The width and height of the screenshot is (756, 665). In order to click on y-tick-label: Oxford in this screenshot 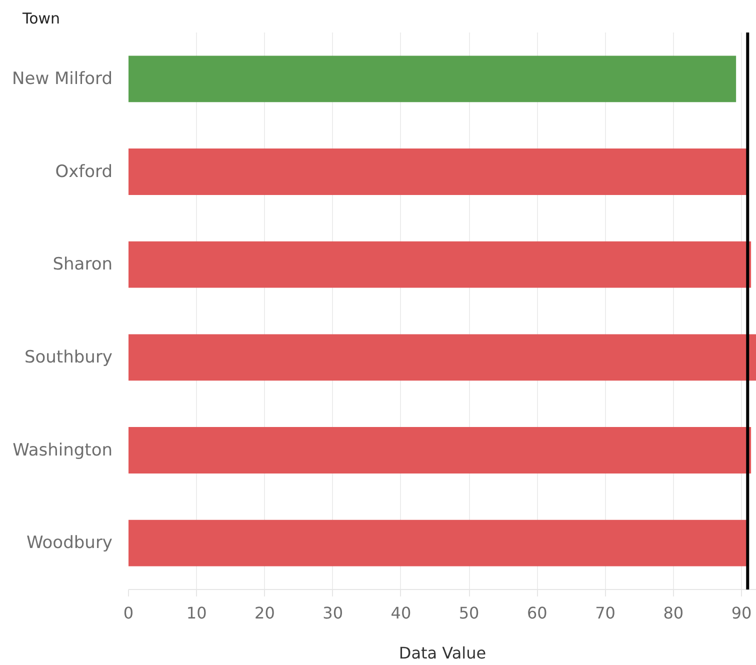, I will do `click(84, 172)`.